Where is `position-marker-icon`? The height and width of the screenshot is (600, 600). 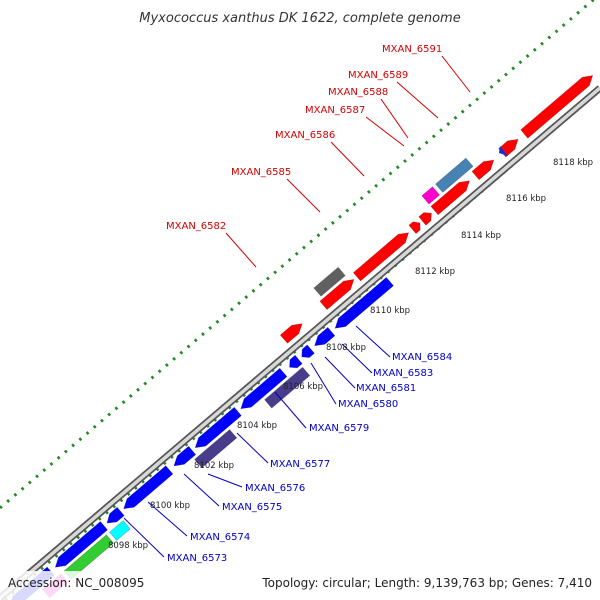 position-marker-icon is located at coordinates (503, 151).